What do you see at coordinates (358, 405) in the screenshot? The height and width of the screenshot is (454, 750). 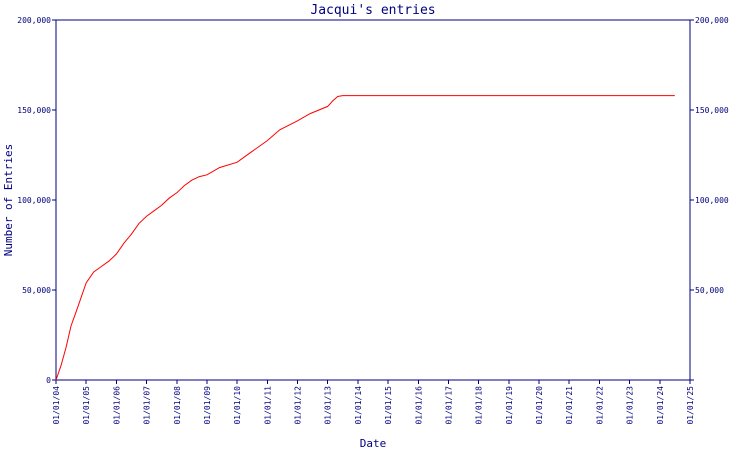 I see `x-tick-label: 01/01/14` at bounding box center [358, 405].